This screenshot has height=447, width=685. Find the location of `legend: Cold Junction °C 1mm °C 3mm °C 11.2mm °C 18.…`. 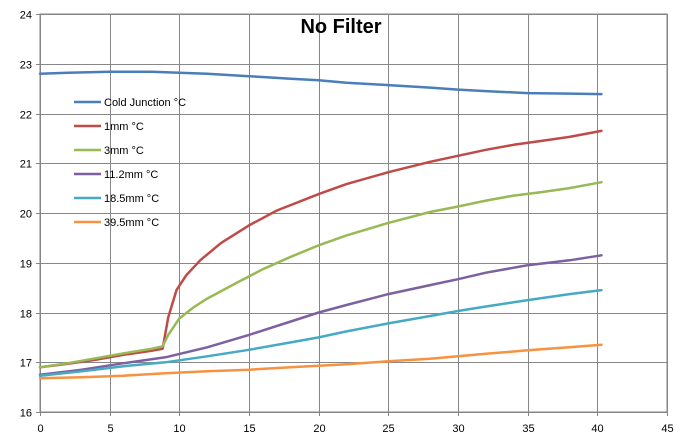

legend: Cold Junction °C 1mm °C 3mm °C 11.2mm °C 18.… is located at coordinates (130, 163).